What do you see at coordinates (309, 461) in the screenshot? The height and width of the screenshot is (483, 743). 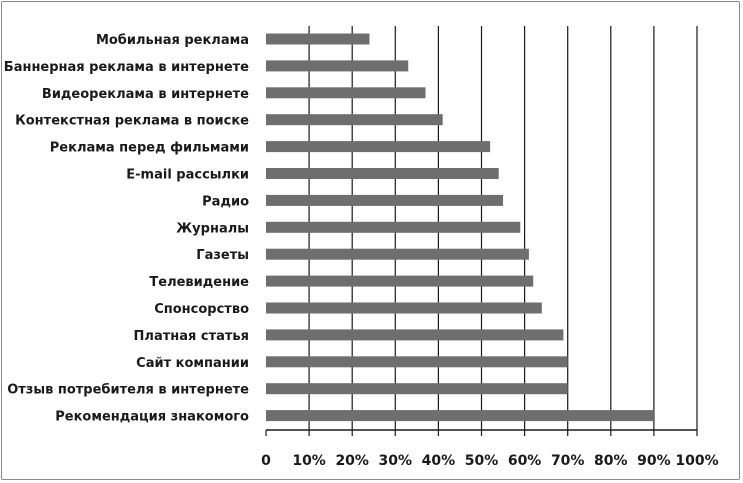 I see `x-tick-label: 10%` at bounding box center [309, 461].